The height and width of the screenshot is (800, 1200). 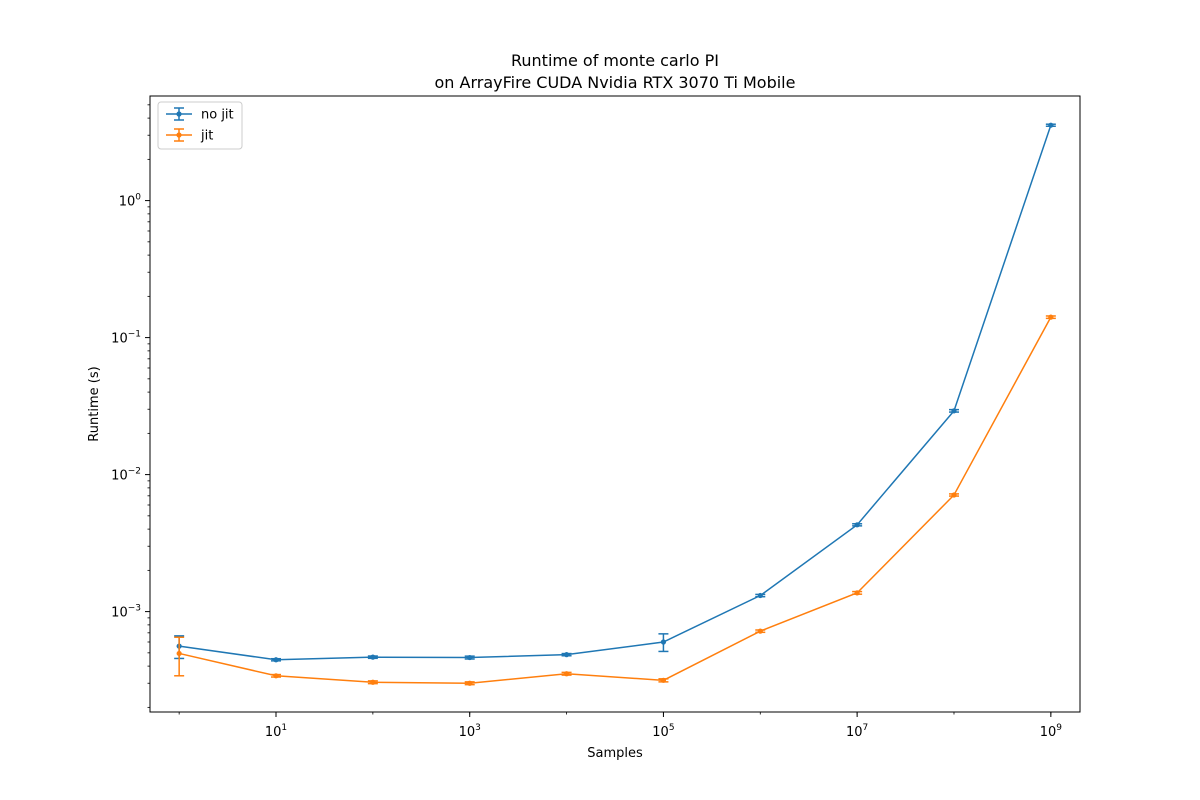 I want to click on legend-label: no jit, so click(x=217, y=115).